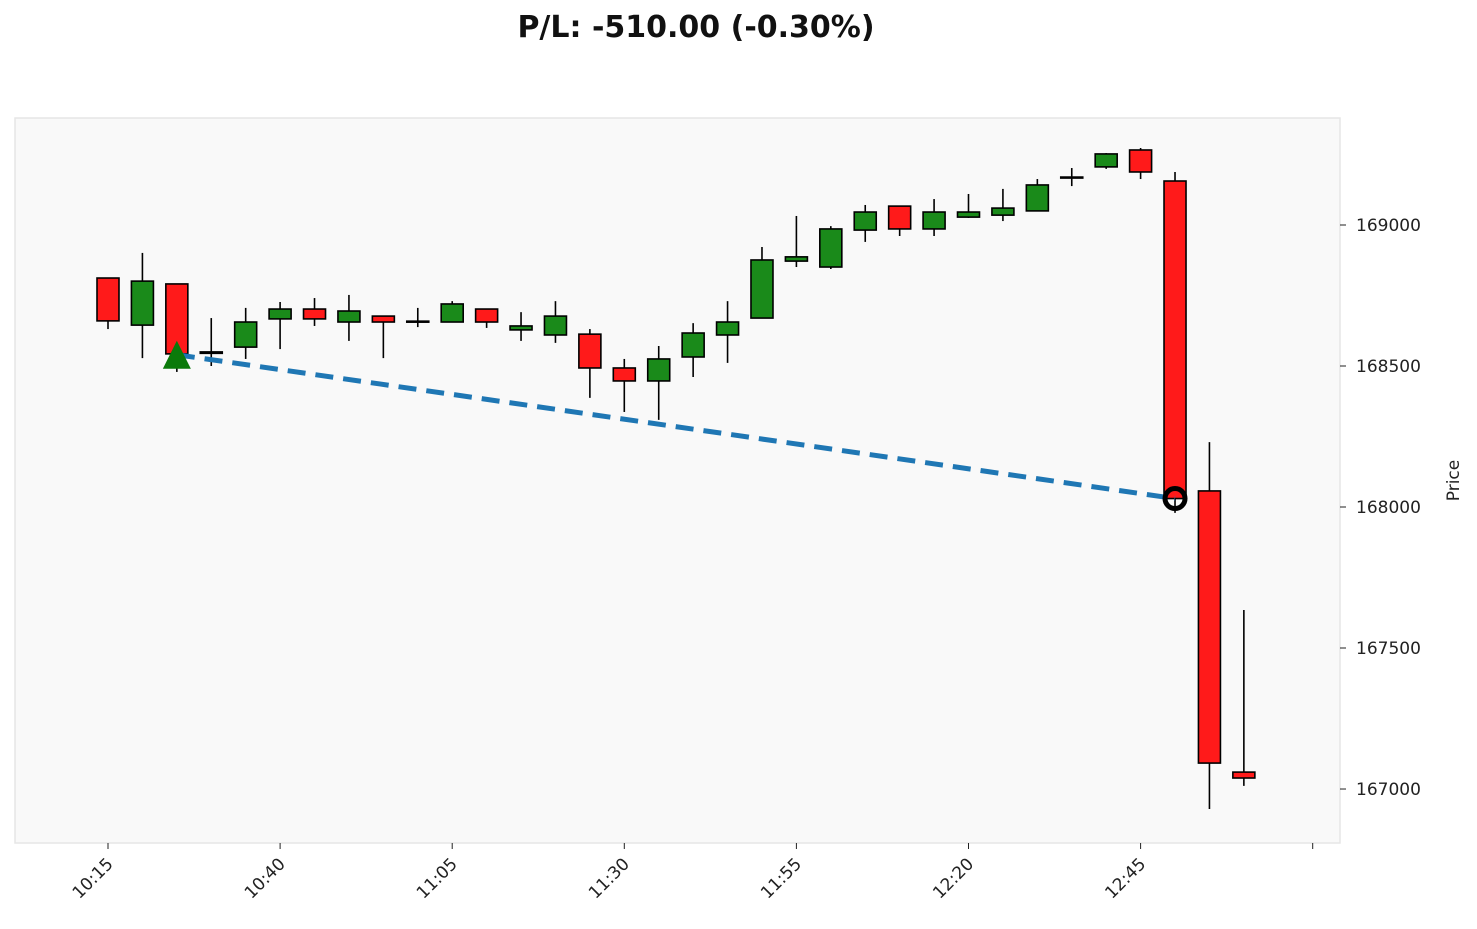  What do you see at coordinates (781, 878) in the screenshot?
I see `x-tick-label: 11:55` at bounding box center [781, 878].